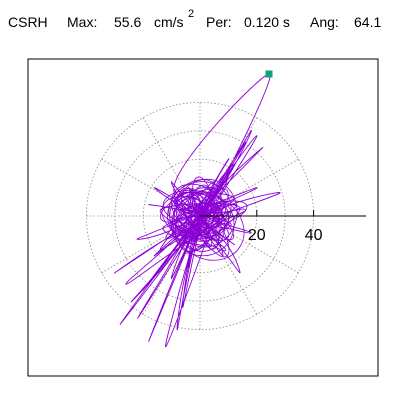 The height and width of the screenshot is (400, 400). What do you see at coordinates (368, 22) in the screenshot?
I see `angle-value: 64.1` at bounding box center [368, 22].